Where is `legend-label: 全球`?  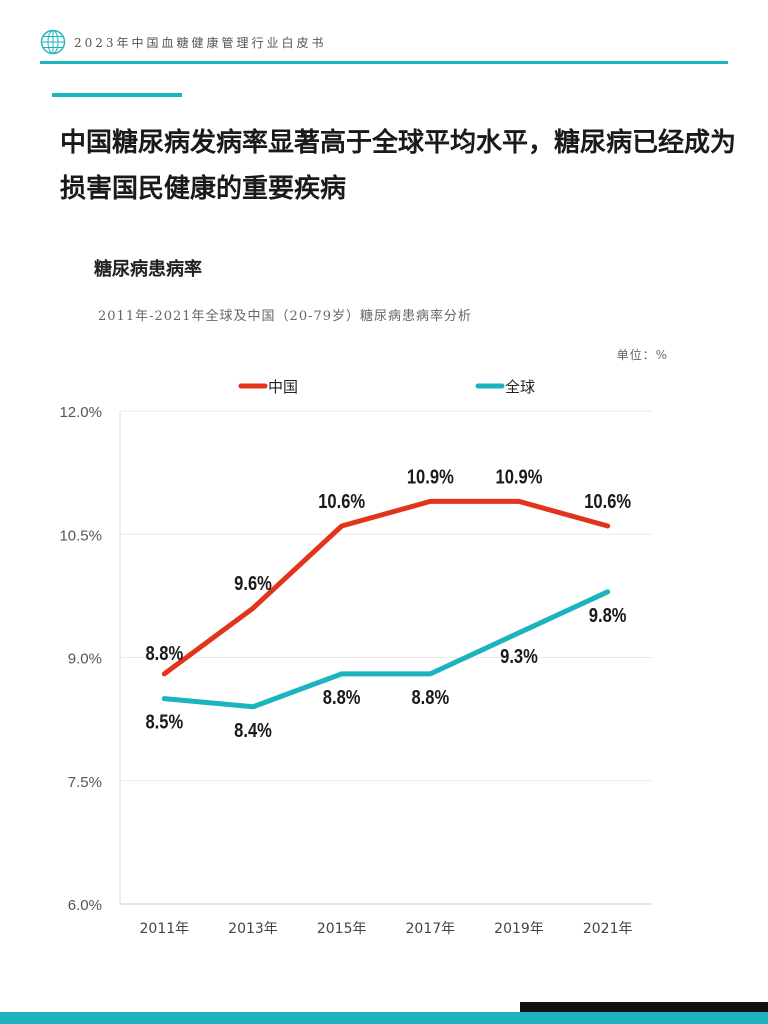
legend-label: 全球 is located at coordinates (520, 387).